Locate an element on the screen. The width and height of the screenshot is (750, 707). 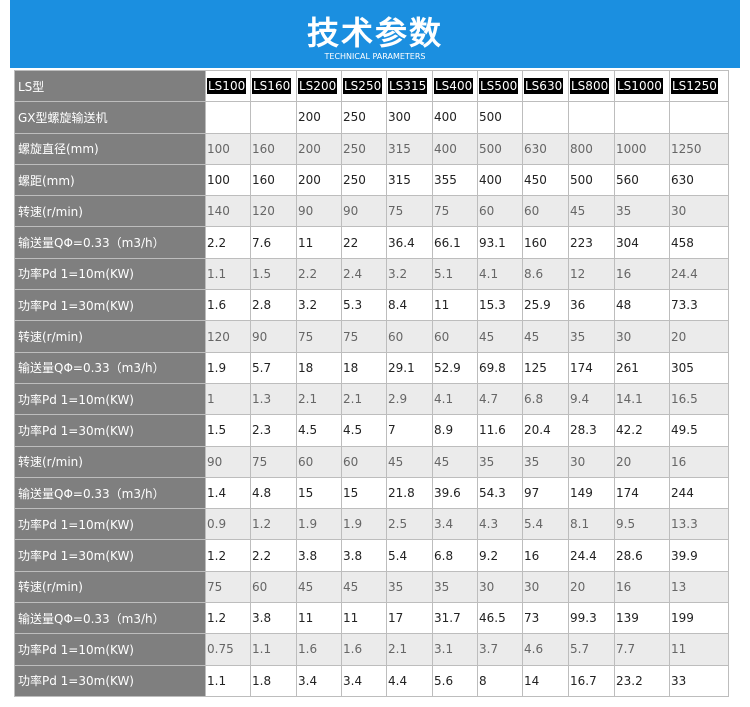
row-label: 转速(r/min) is located at coordinates (110, 461).